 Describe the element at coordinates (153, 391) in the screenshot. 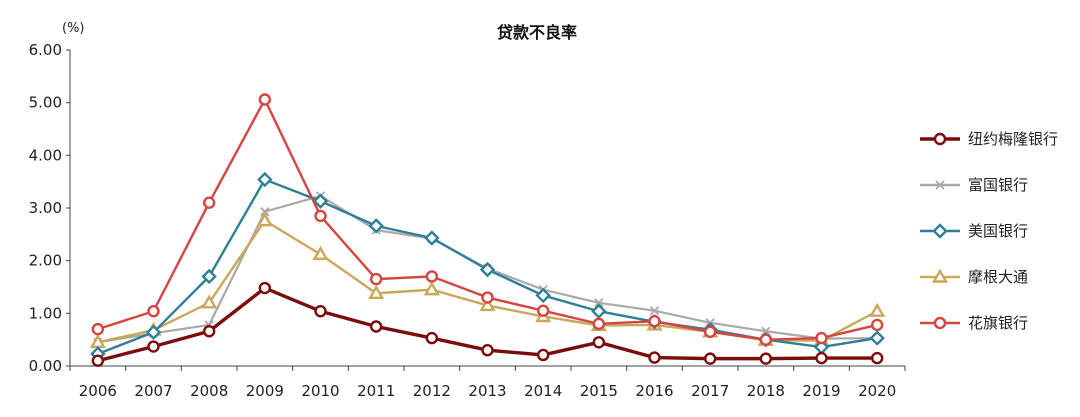

I see `x-tick-label: 2007` at that location.